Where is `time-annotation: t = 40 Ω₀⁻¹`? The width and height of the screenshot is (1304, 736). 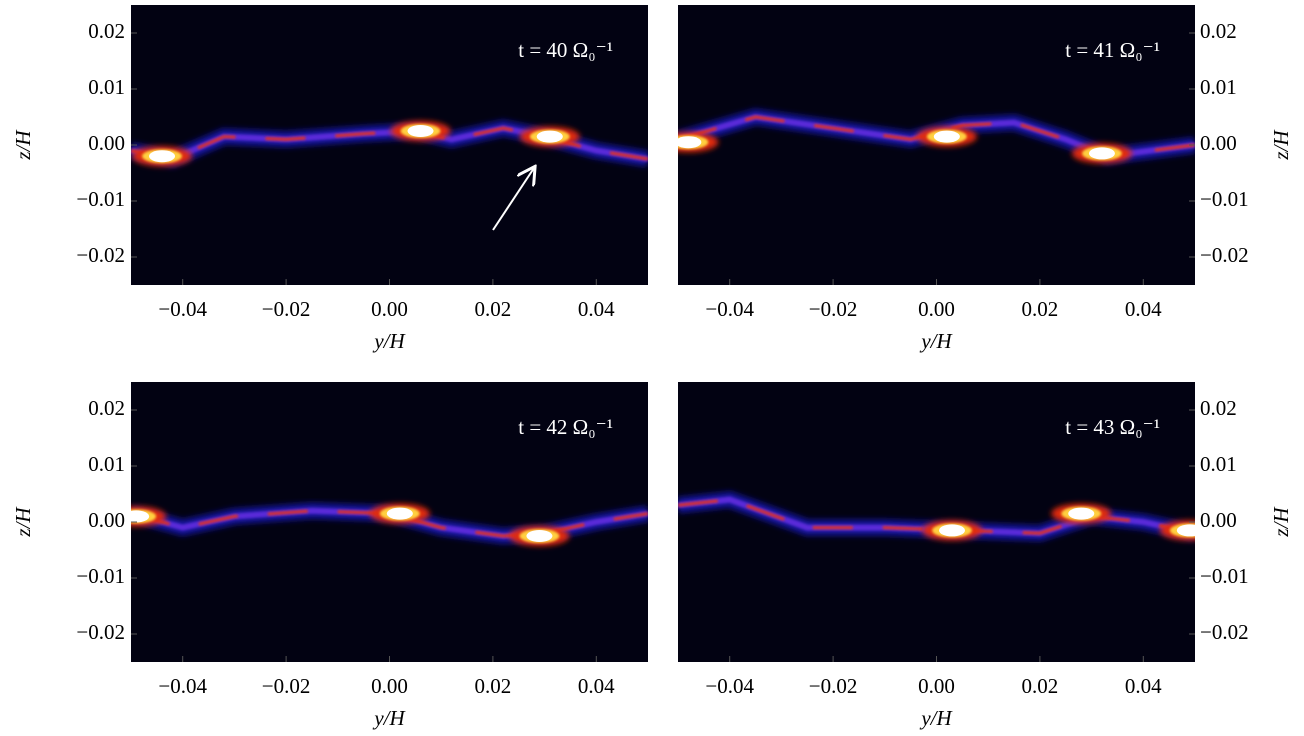 time-annotation: t = 40 Ω₀⁻¹ is located at coordinates (565, 50).